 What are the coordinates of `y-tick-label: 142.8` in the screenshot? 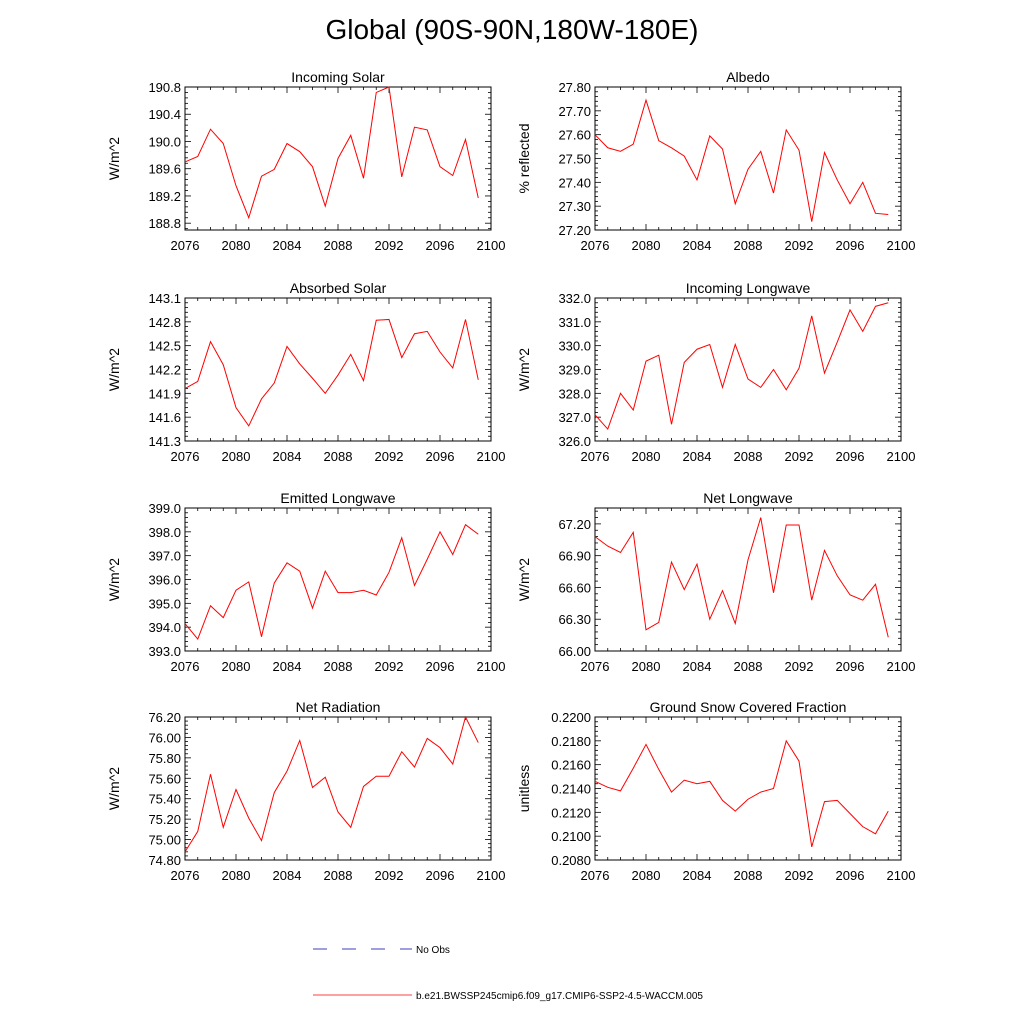 It's located at (164, 322).